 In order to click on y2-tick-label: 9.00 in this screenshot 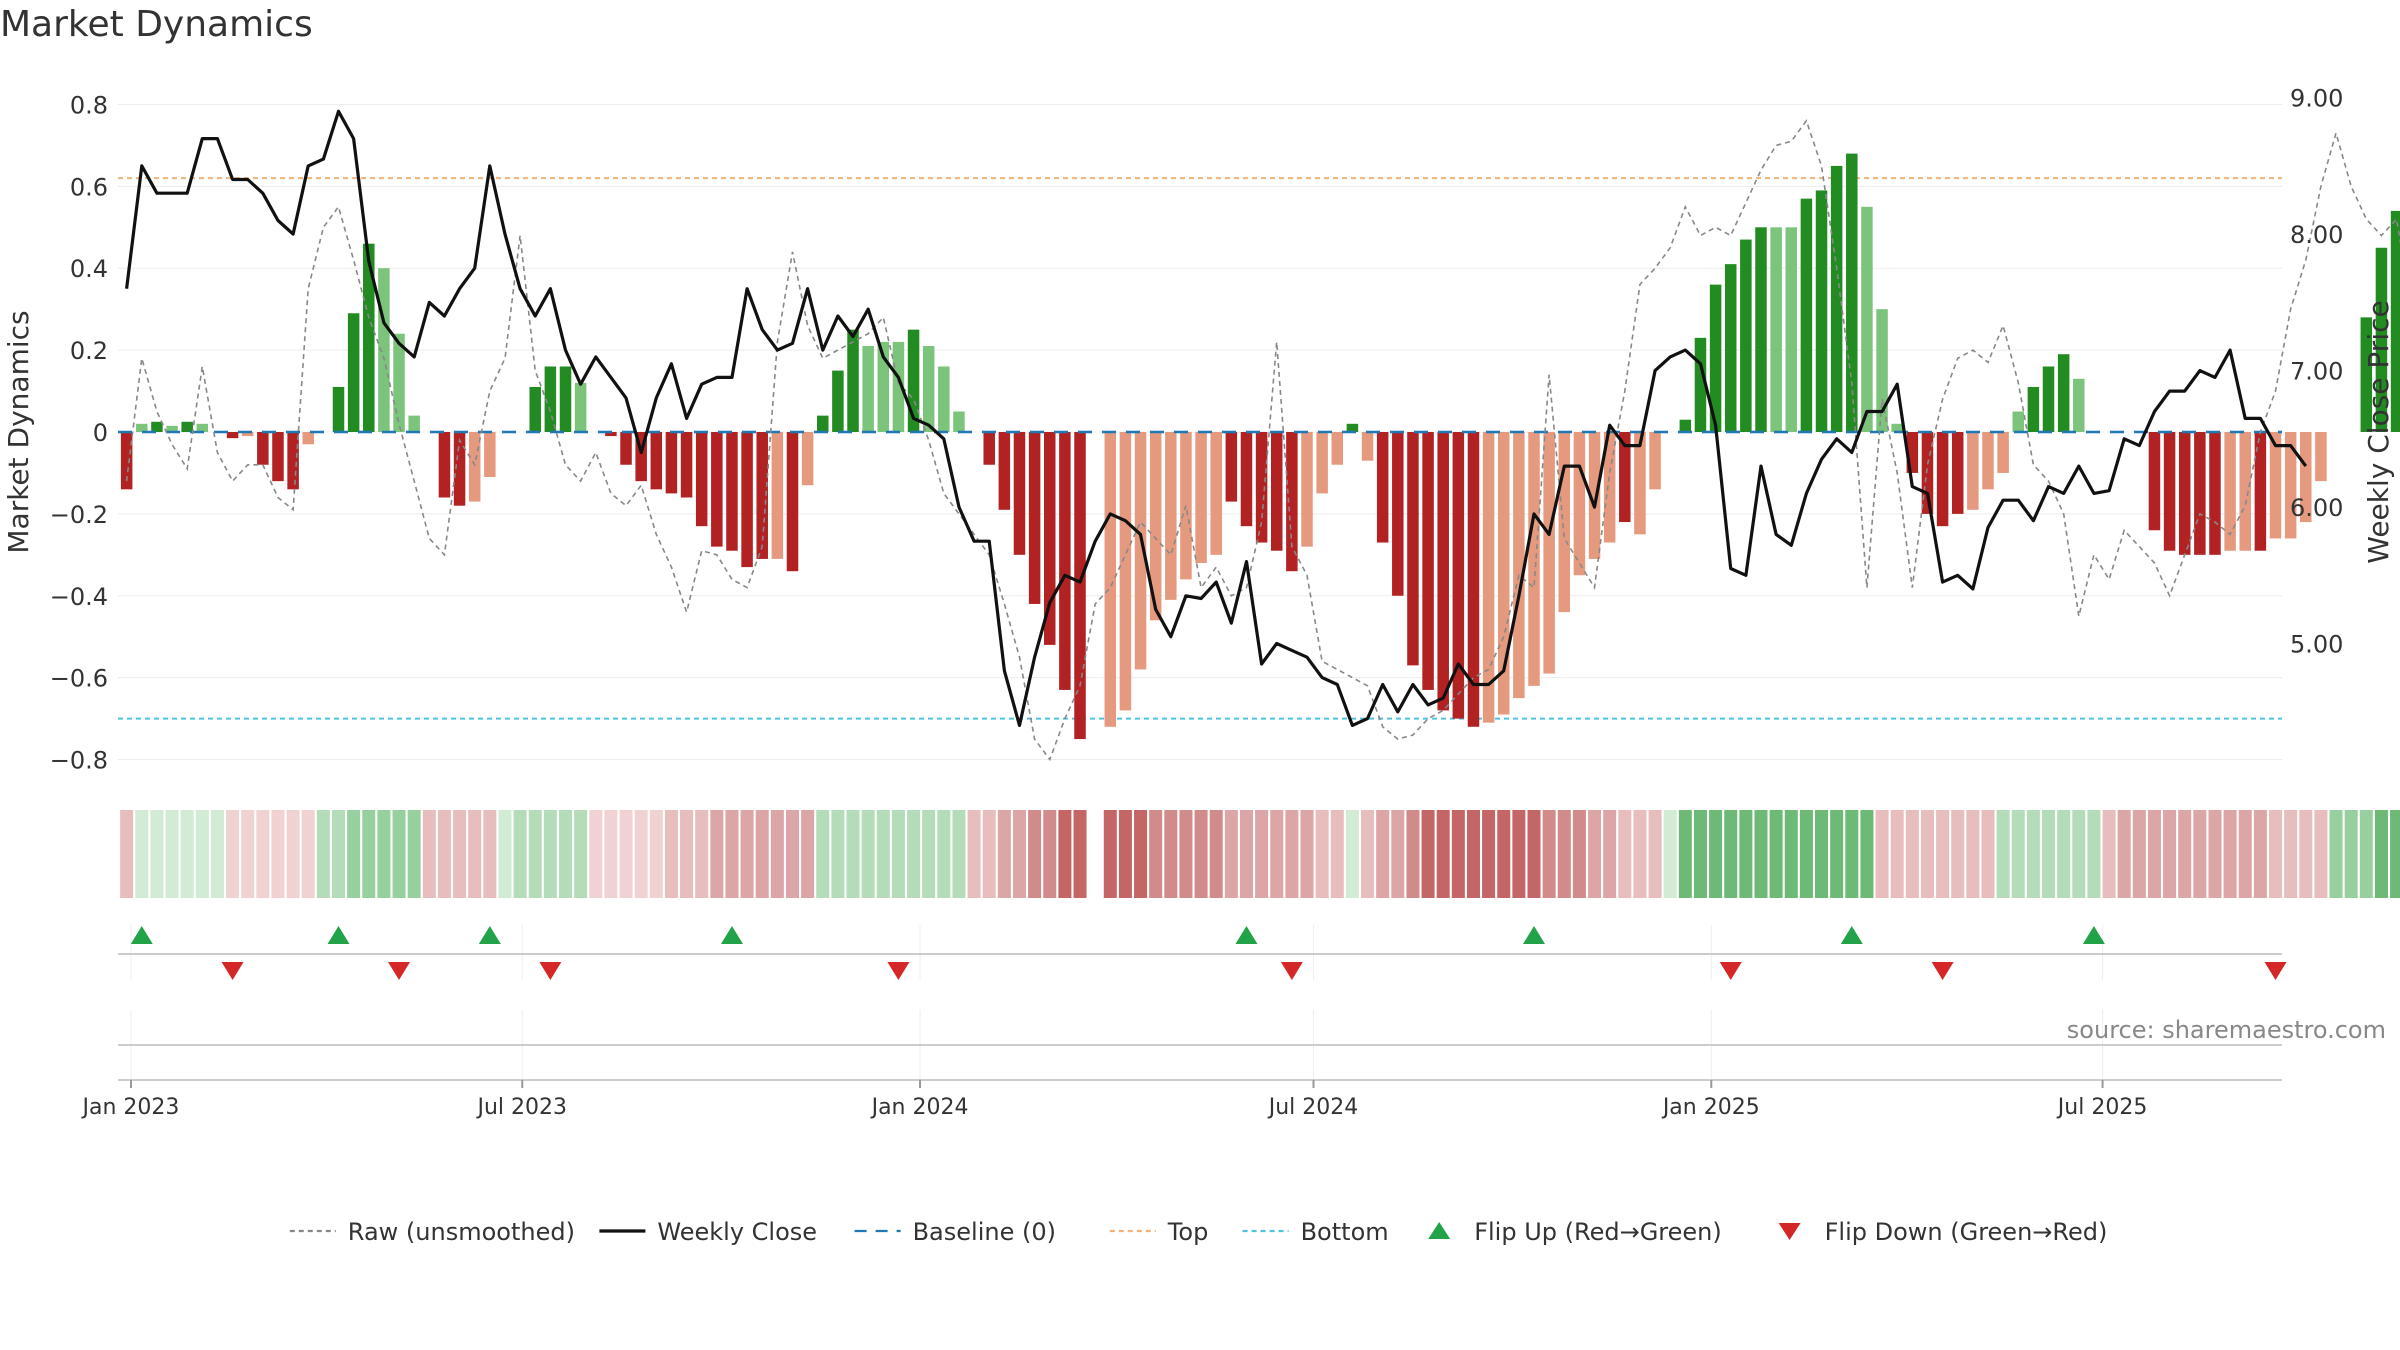, I will do `click(2316, 99)`.